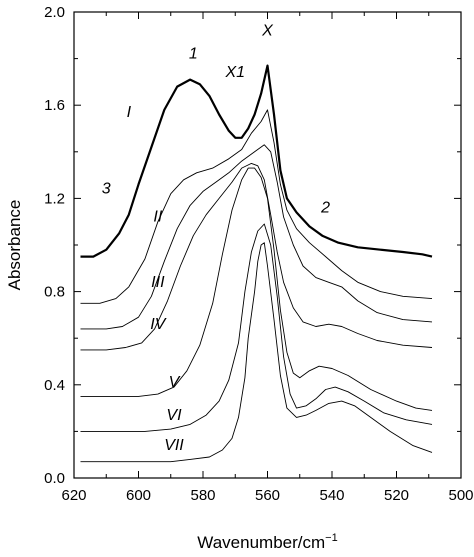 The width and height of the screenshot is (474, 557). I want to click on x-tick-label: 560, so click(267, 495).